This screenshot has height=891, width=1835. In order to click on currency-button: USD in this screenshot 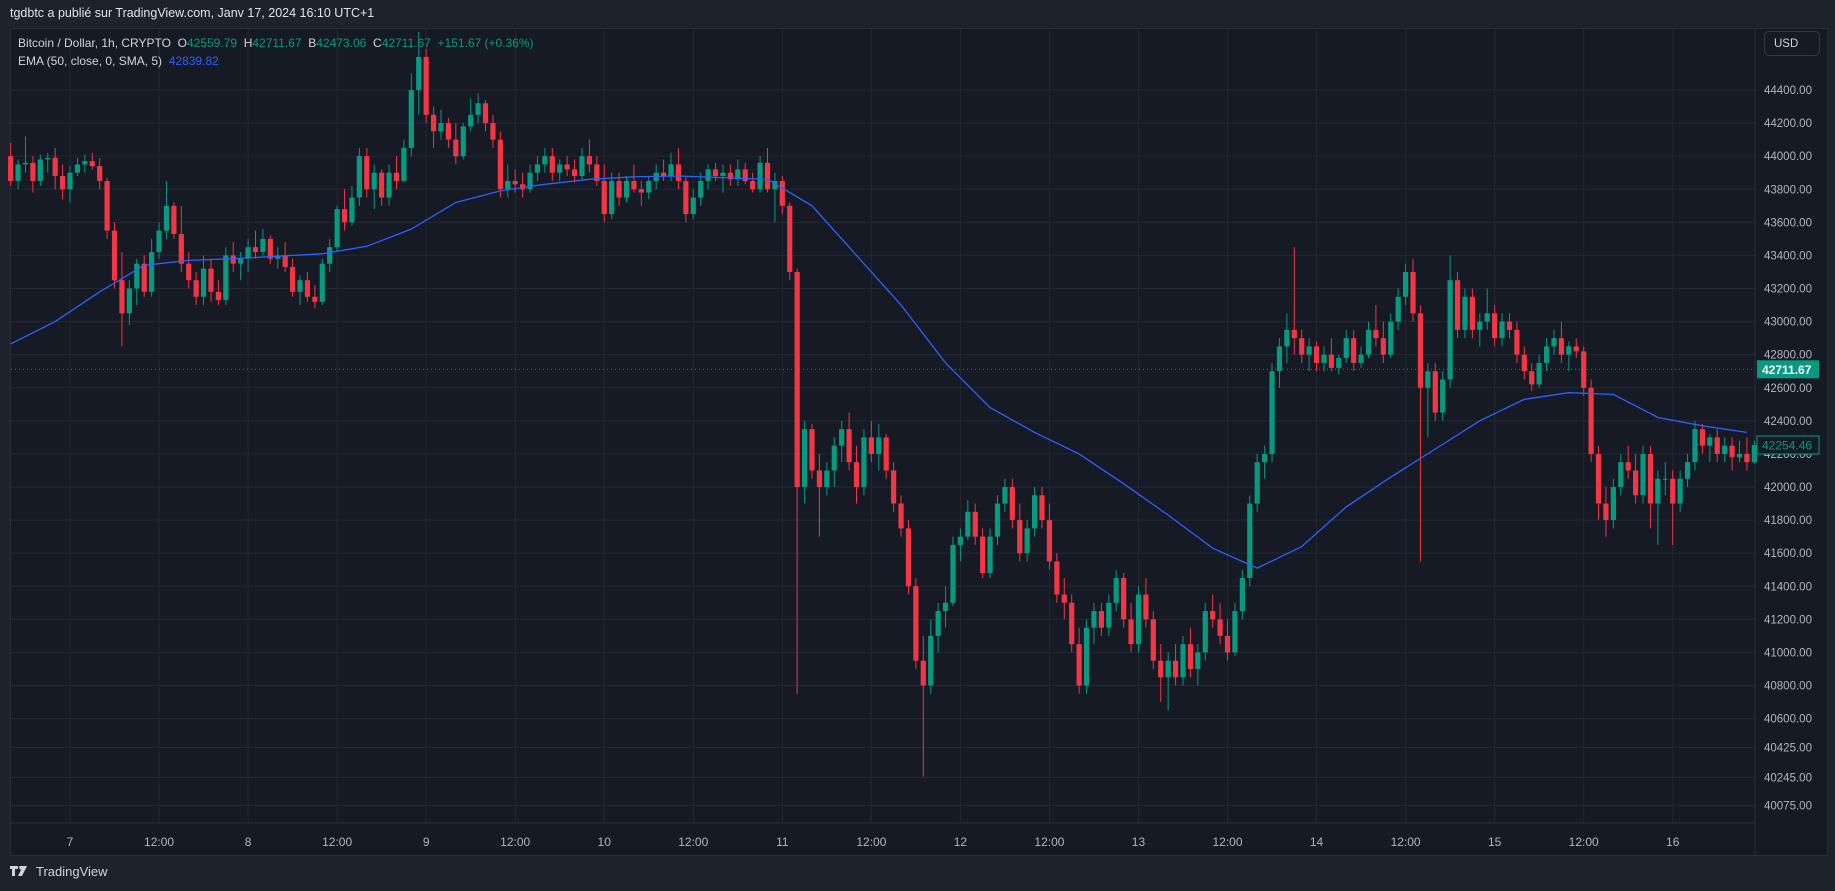, I will do `click(1792, 43)`.